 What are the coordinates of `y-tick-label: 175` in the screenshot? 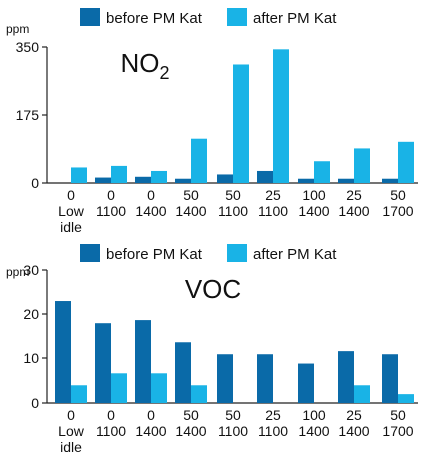 It's located at (28, 115).